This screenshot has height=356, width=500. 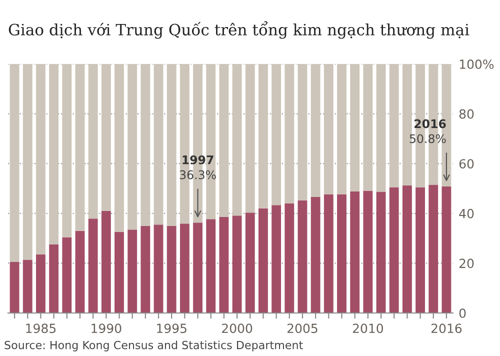 I want to click on source-note: Source: Hong Kong Census and Statistics Department, so click(x=153, y=346).